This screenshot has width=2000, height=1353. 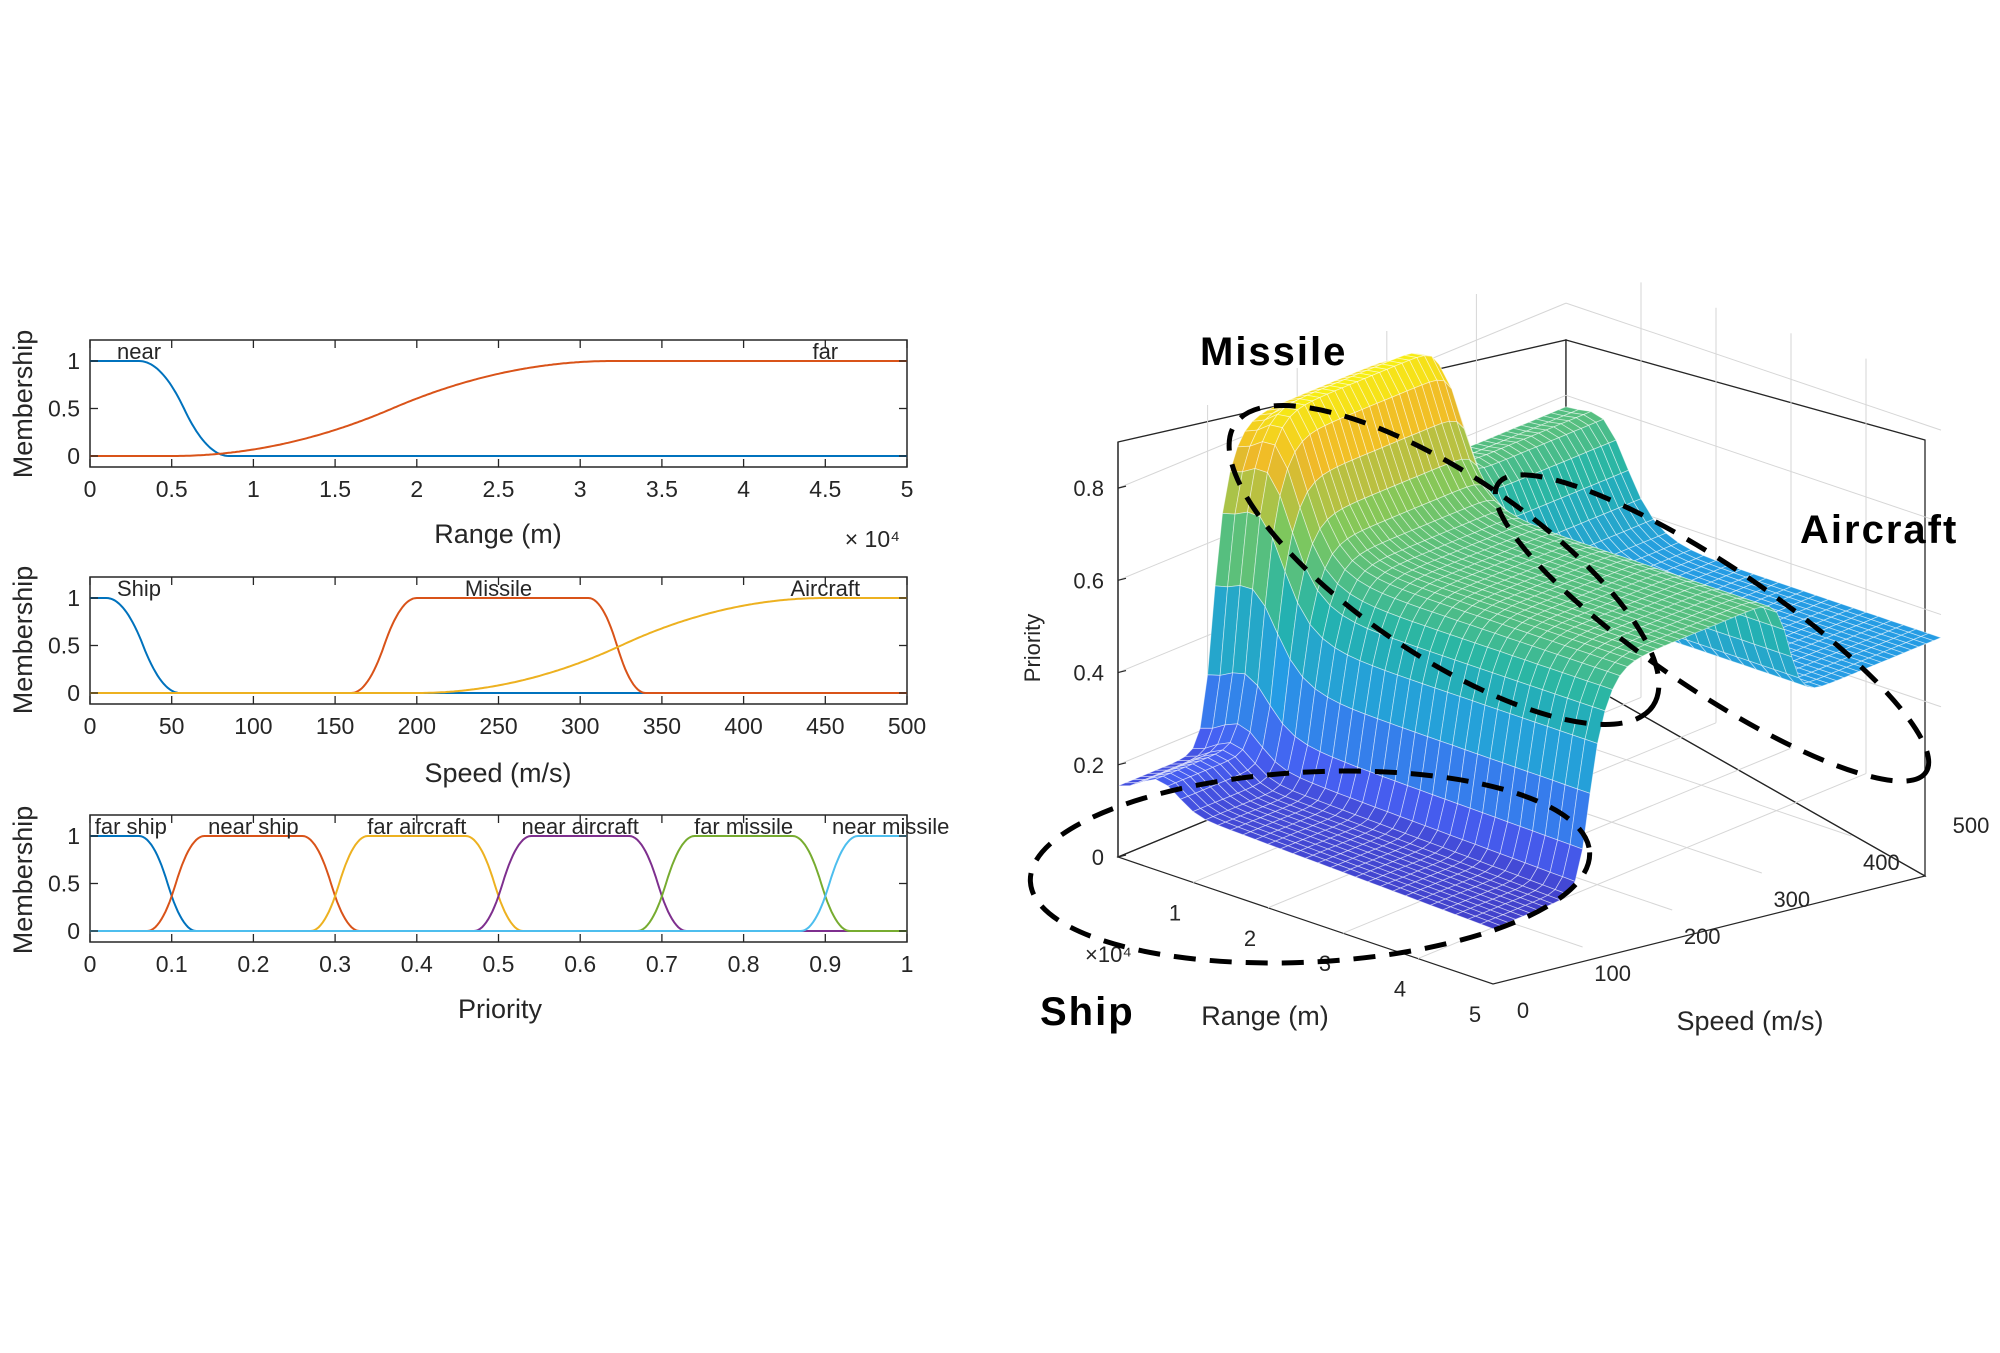 I want to click on aircraft-highlight-ellipse, so click(x=1712, y=628).